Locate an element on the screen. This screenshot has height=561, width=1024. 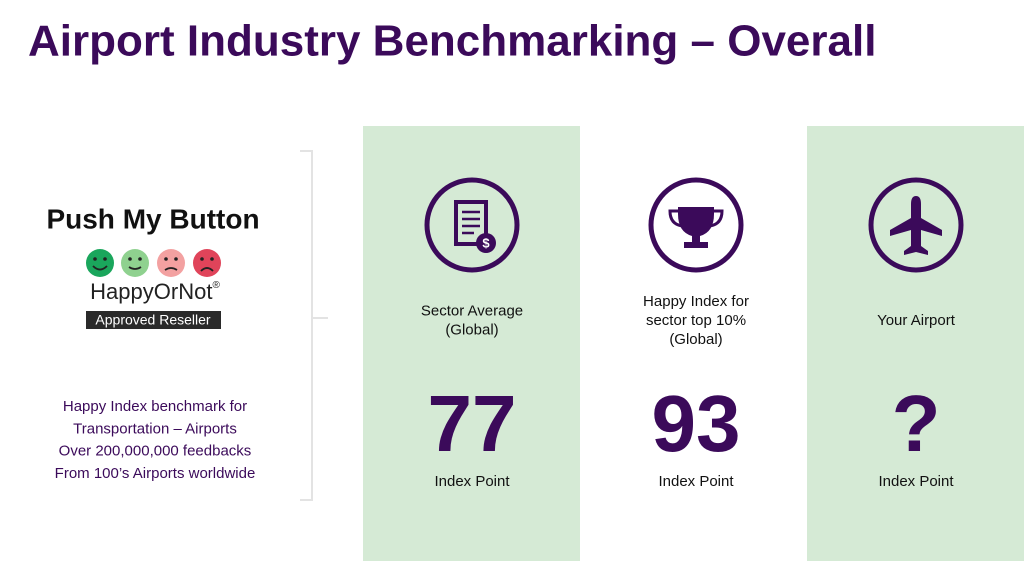
logo-name: Push My Button is located at coordinates (152, 218).